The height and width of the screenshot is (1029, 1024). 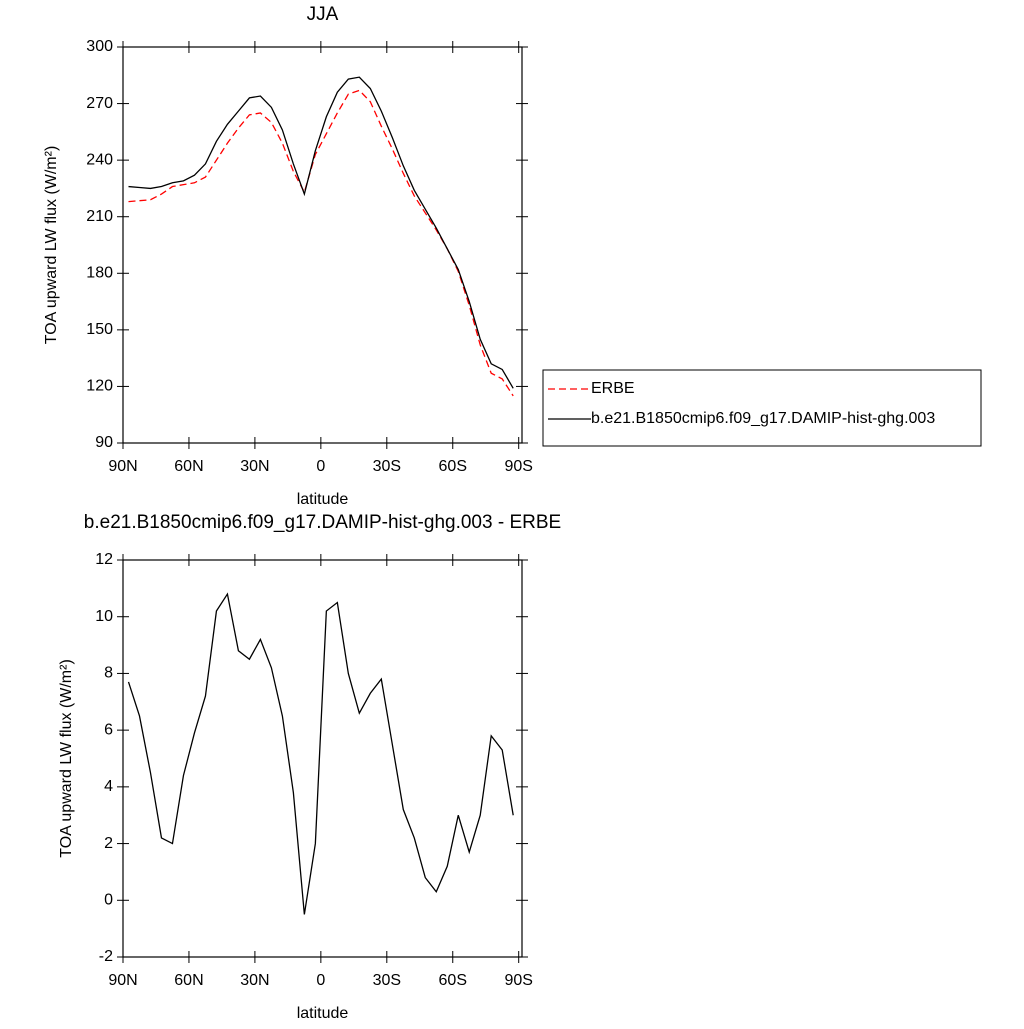 I want to click on y-tick-label: 180, so click(x=99, y=273).